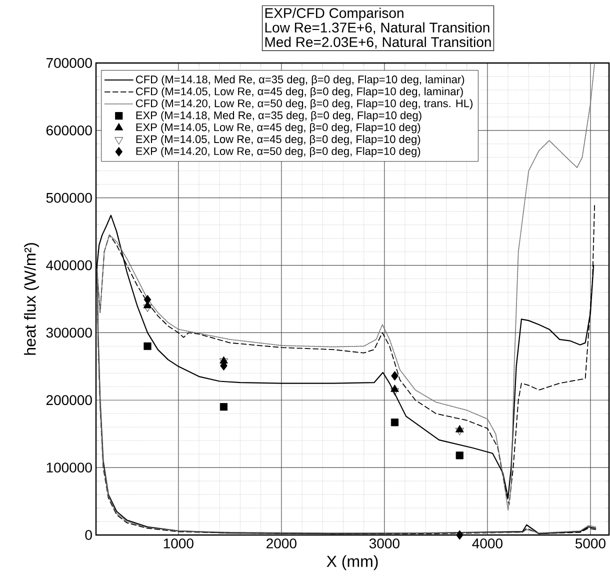  Describe the element at coordinates (179, 543) in the screenshot. I see `x-tick-label: 1000` at that location.